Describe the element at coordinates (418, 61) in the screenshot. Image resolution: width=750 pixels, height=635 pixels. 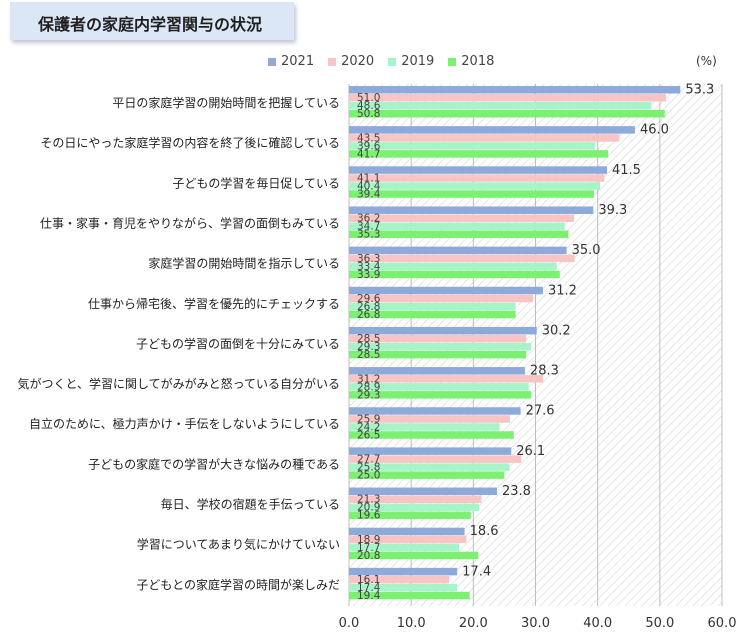
I see `legend-label-2019: 2019` at that location.